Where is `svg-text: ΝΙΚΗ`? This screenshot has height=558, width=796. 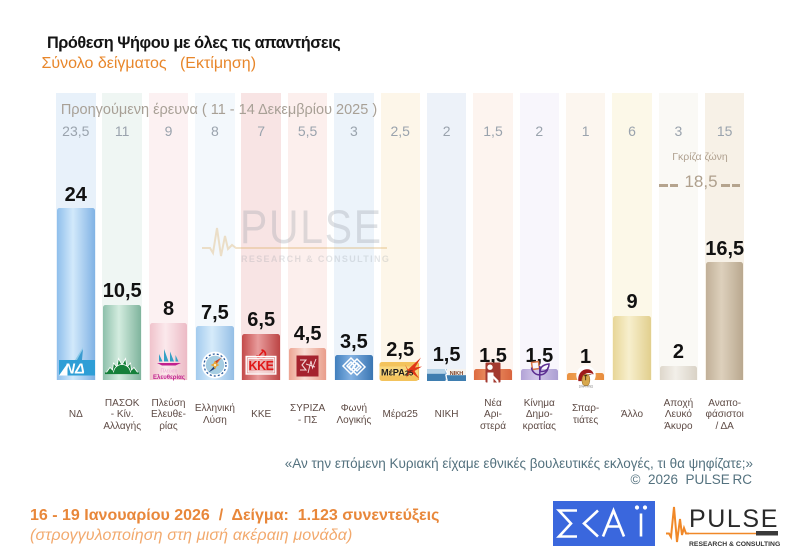
svg-text: ΝΙΚΗ is located at coordinates (456, 374).